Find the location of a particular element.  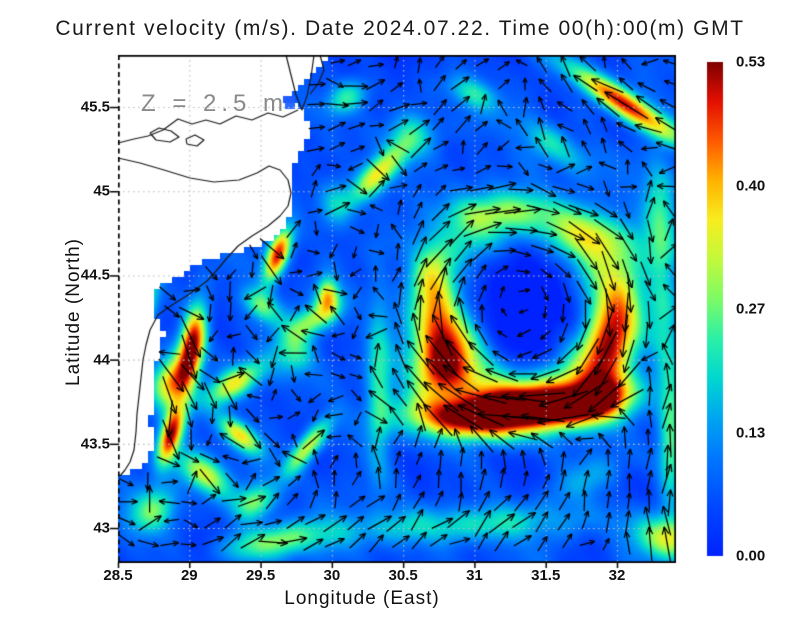

depth-annotation: Z = 2.5 m is located at coordinates (215, 103).